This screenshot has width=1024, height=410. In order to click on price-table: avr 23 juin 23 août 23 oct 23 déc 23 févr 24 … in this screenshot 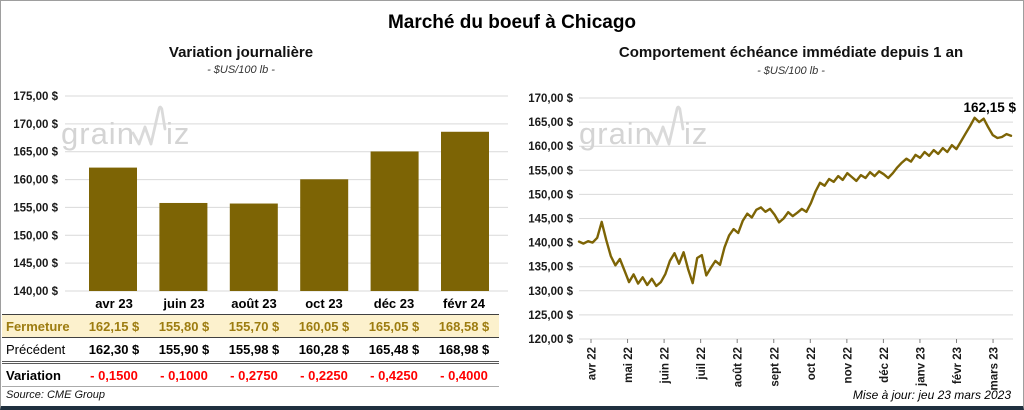, I will do `click(250, 340)`.